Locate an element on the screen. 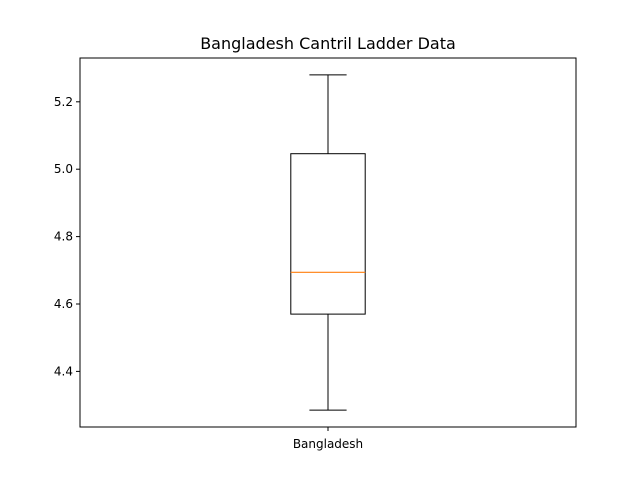  y-tick-label: 4.4 is located at coordinates (63, 371).